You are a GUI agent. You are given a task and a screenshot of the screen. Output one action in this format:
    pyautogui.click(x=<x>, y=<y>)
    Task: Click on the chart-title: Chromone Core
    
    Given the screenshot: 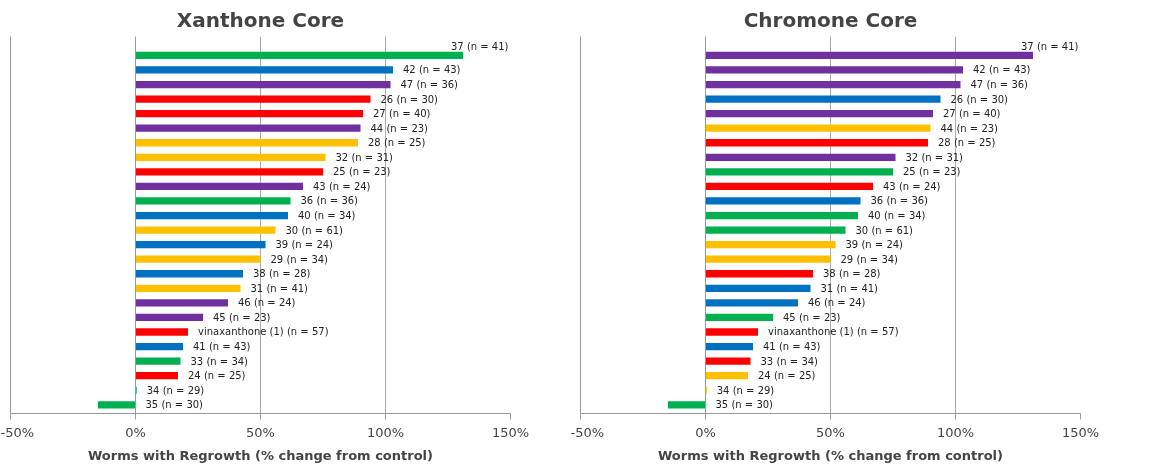 What is the action you would take?
    pyautogui.click(x=830, y=19)
    